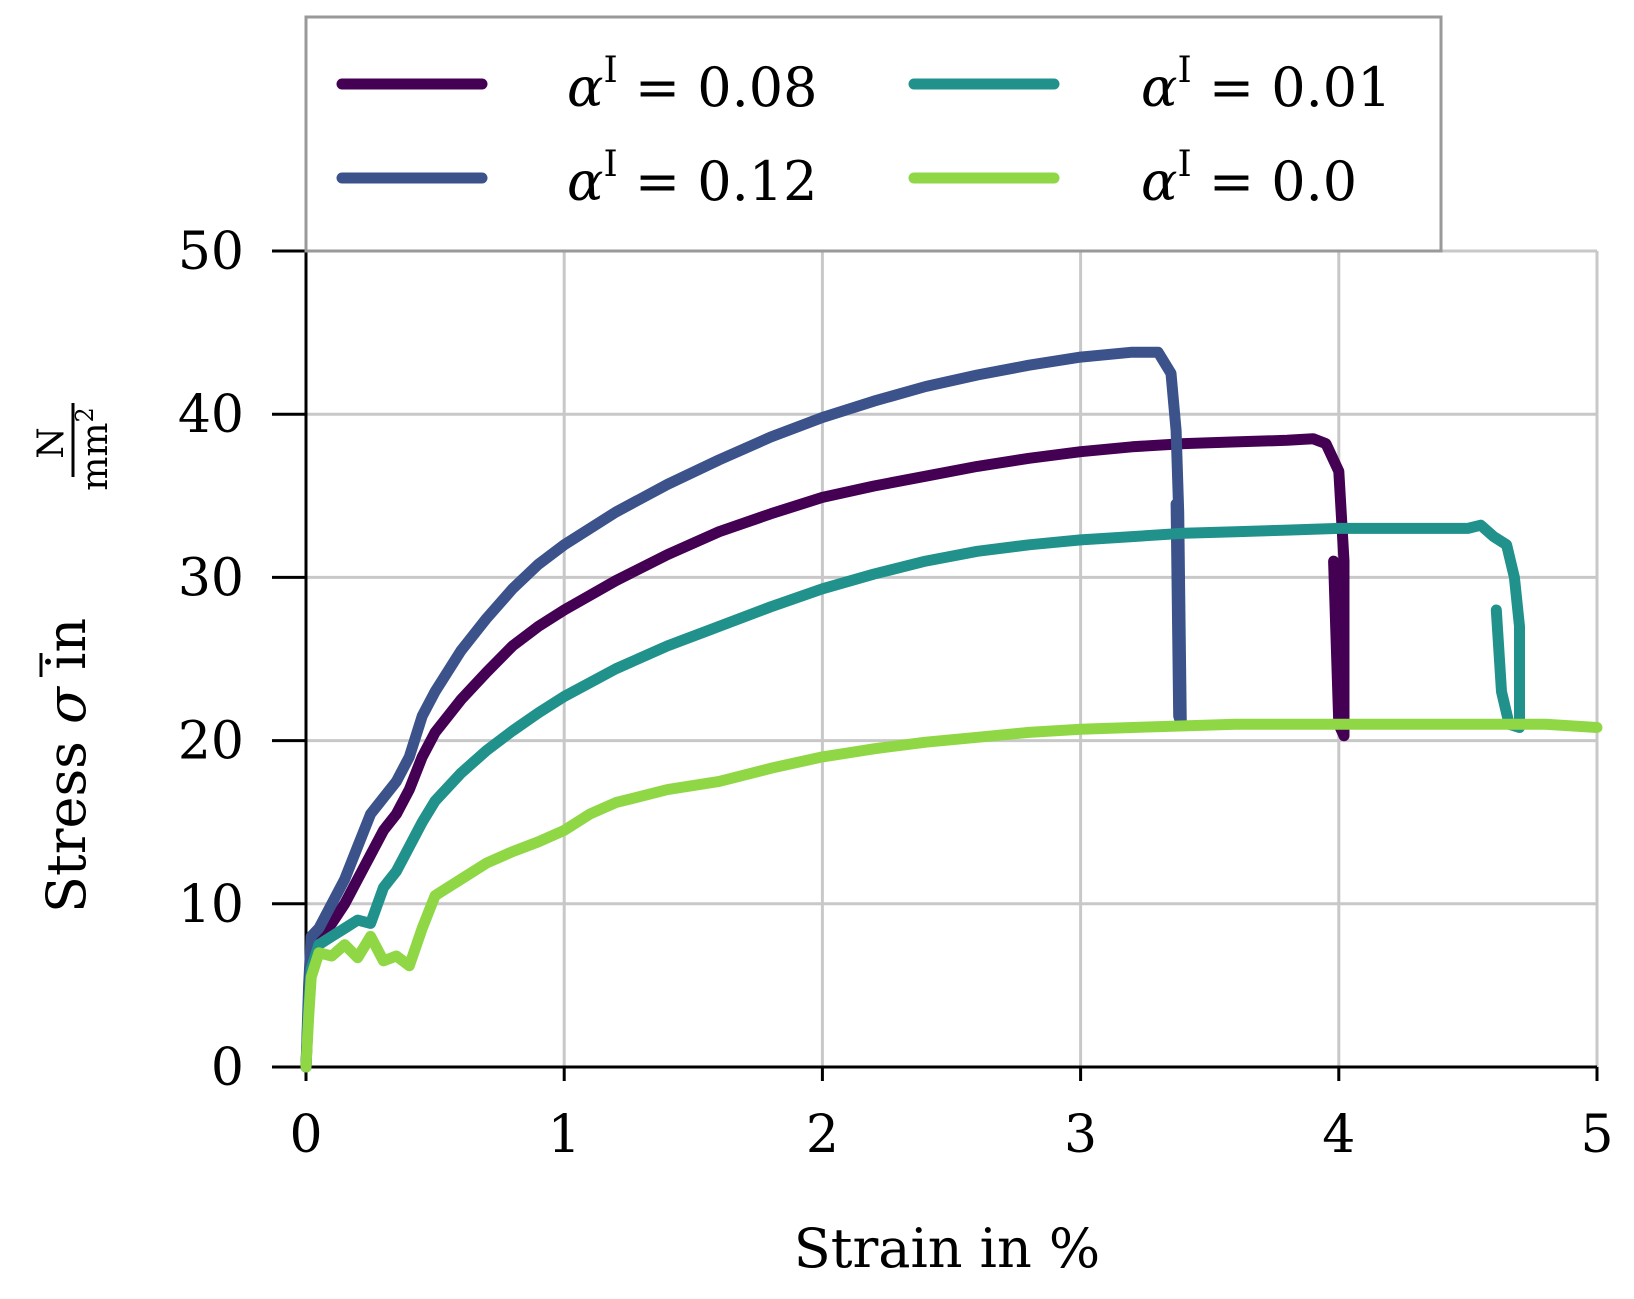 This screenshot has height=1299, width=1634. I want to click on legend-item-alpha-0.01: αI = 0.01, so click(1150, 84).